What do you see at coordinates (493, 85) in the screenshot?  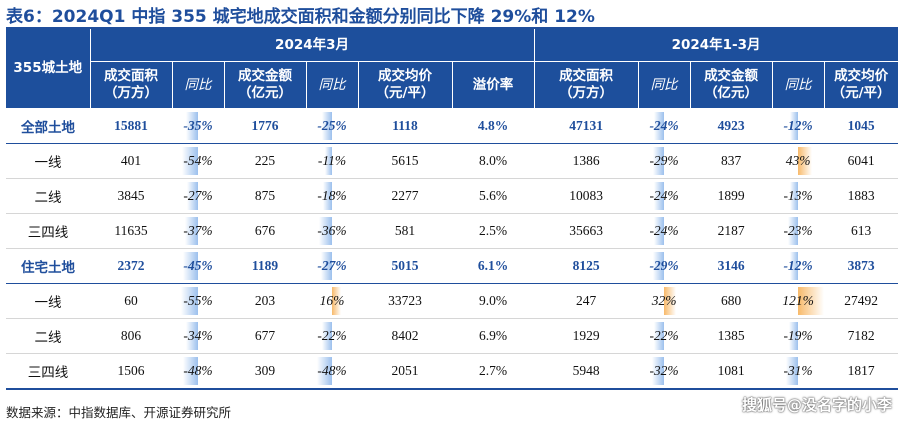 I see `col-premium-march: 溢价率` at bounding box center [493, 85].